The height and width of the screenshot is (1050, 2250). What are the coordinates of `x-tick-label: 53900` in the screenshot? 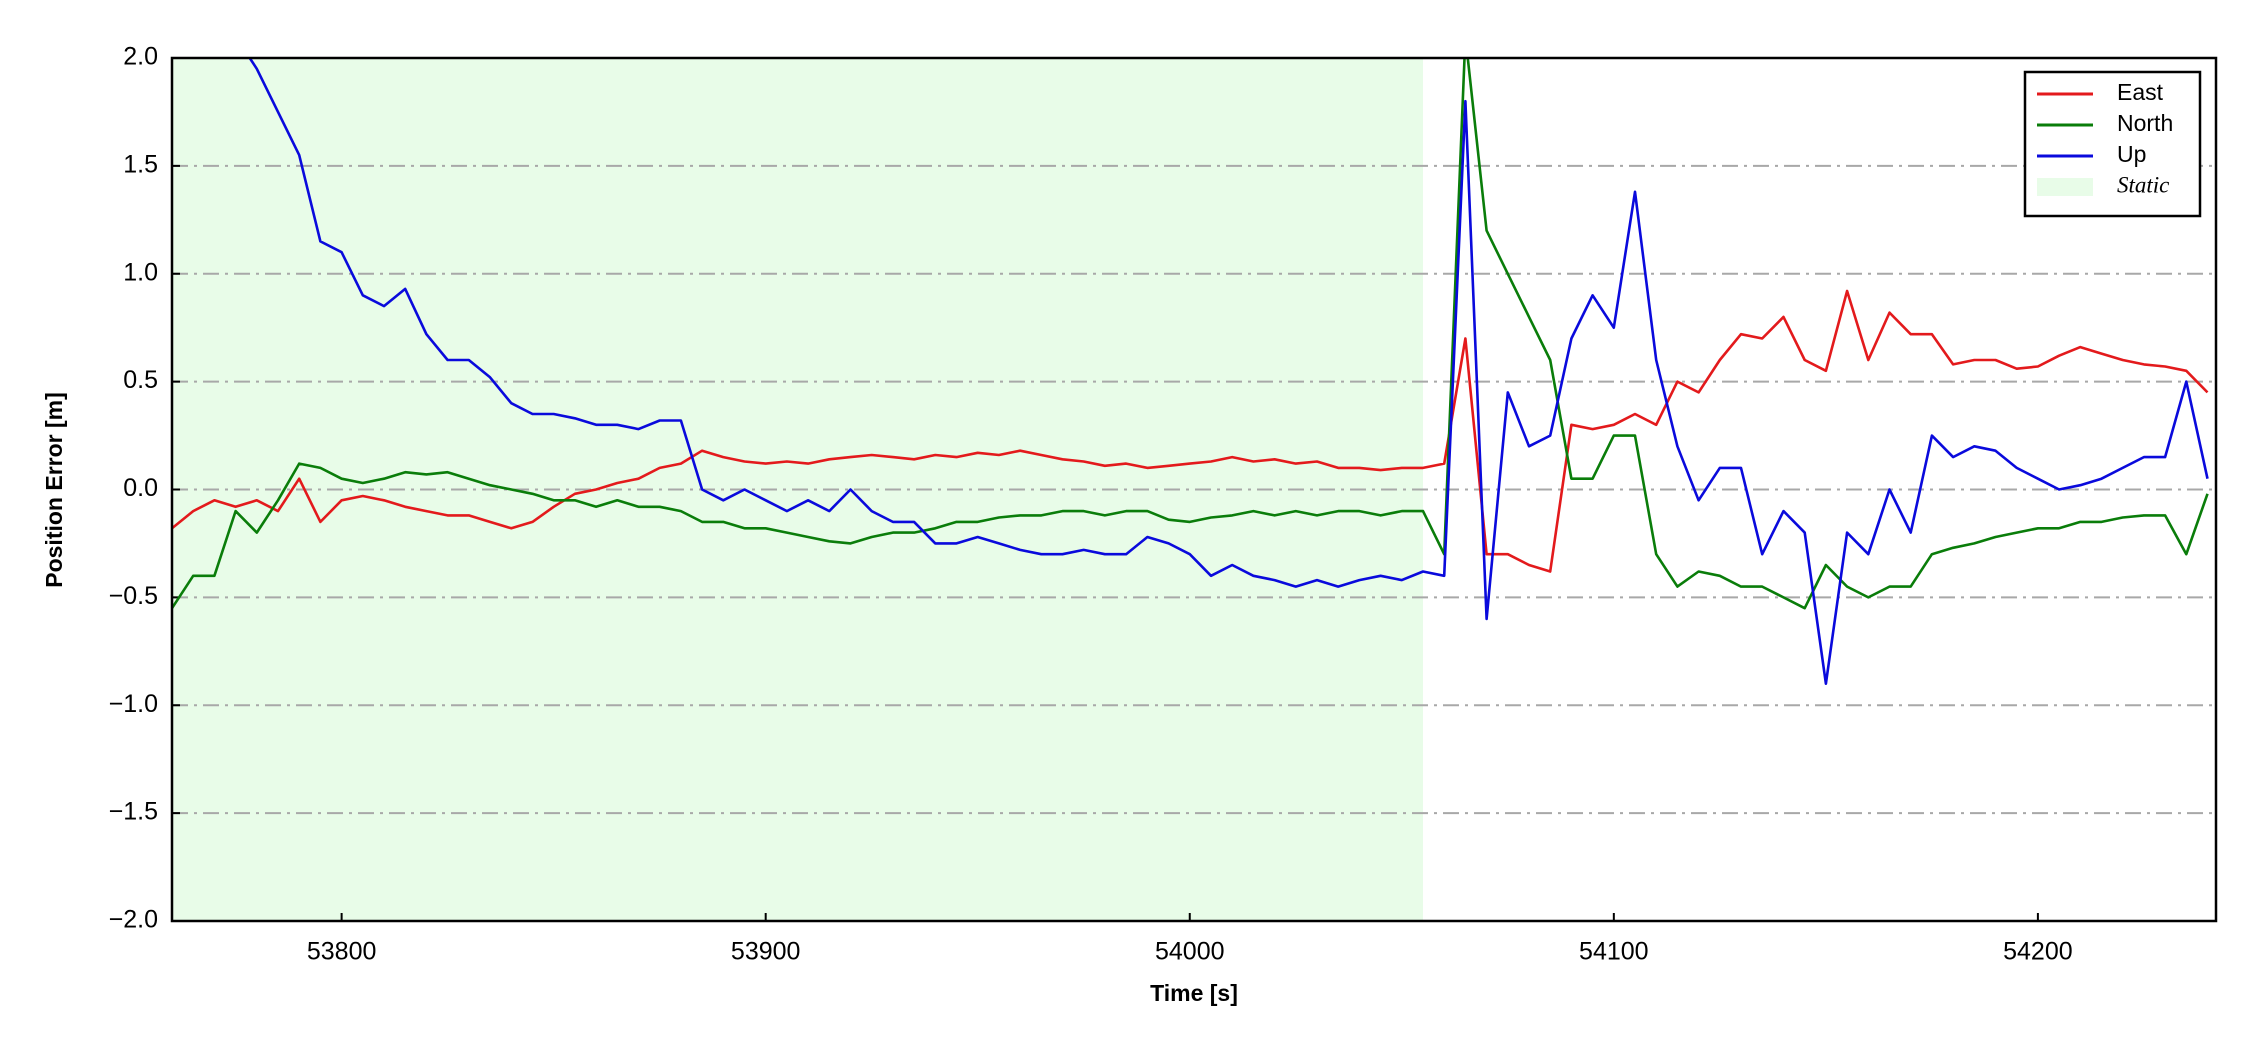 It's located at (766, 952).